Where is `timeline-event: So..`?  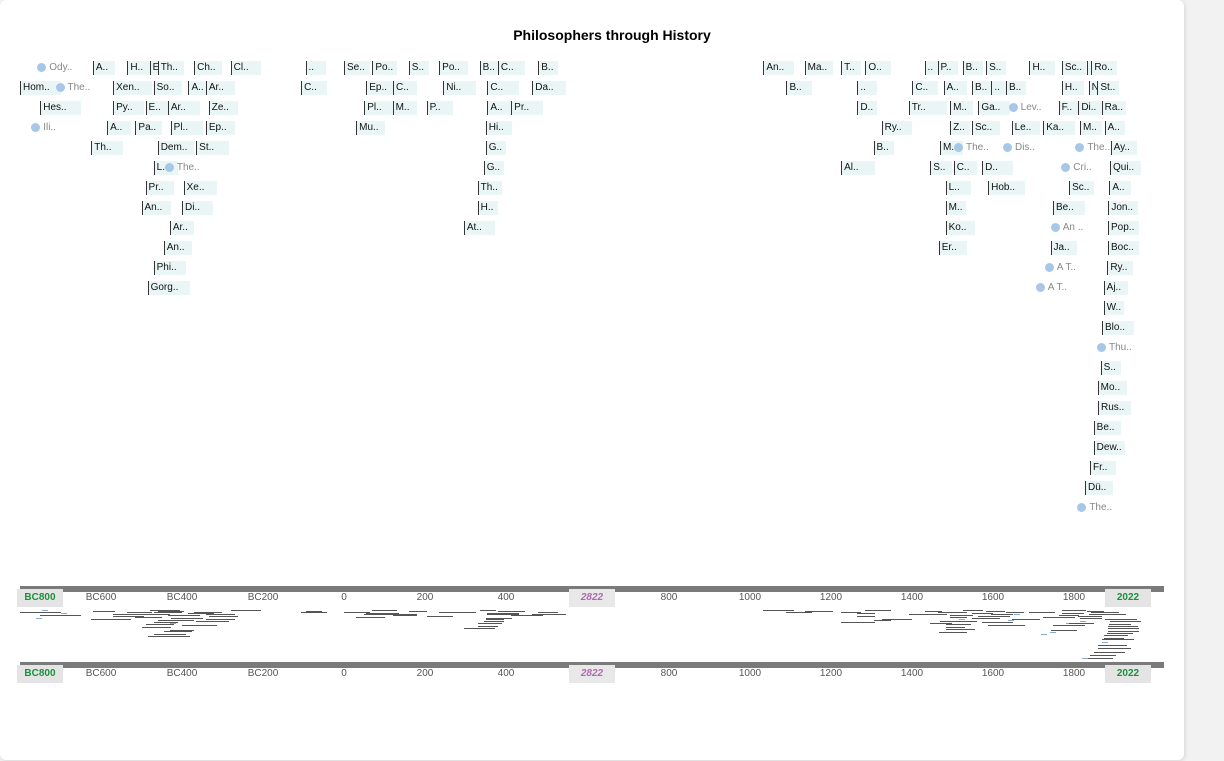 timeline-event: So.. is located at coordinates (168, 88).